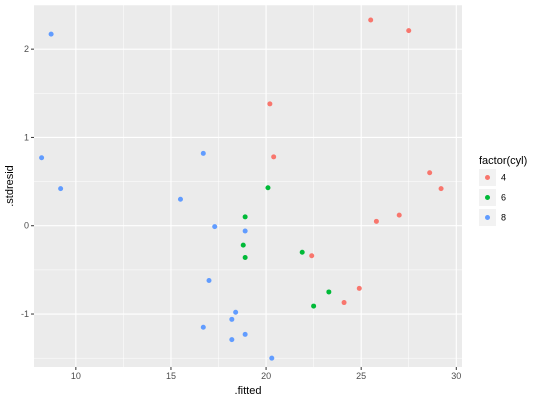 The height and width of the screenshot is (400, 540). Describe the element at coordinates (503, 190) in the screenshot. I see `legend: factor(cyl) 4 6 8` at that location.